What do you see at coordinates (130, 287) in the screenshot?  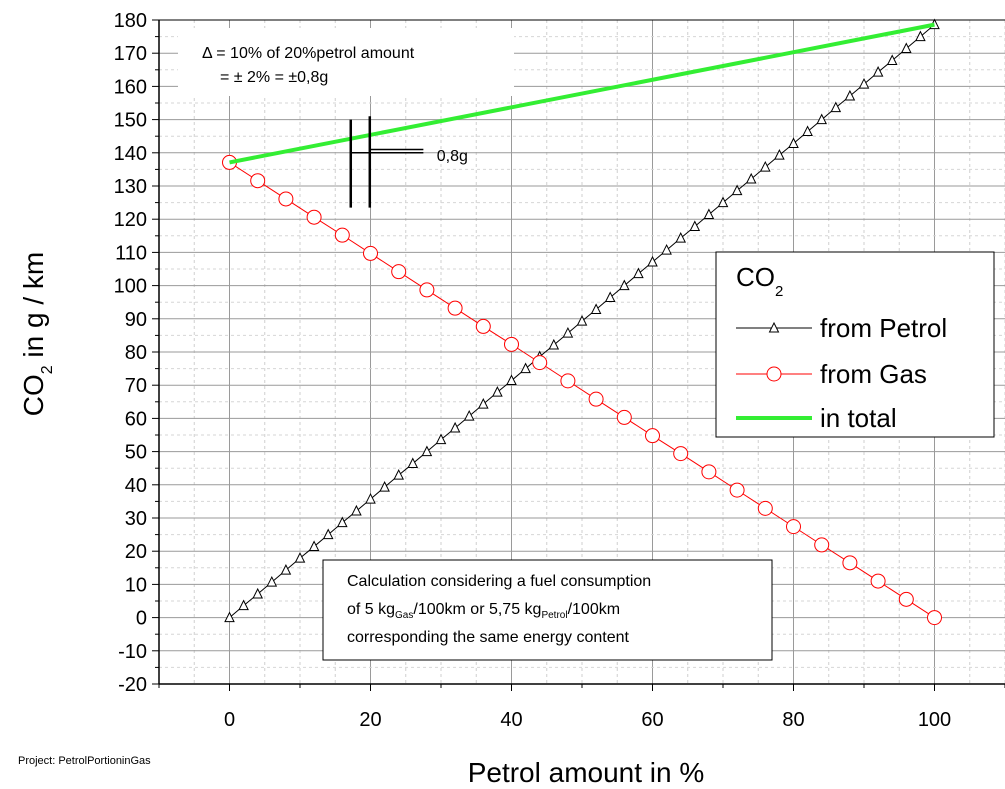 I see `y-tick-label: 100` at bounding box center [130, 287].